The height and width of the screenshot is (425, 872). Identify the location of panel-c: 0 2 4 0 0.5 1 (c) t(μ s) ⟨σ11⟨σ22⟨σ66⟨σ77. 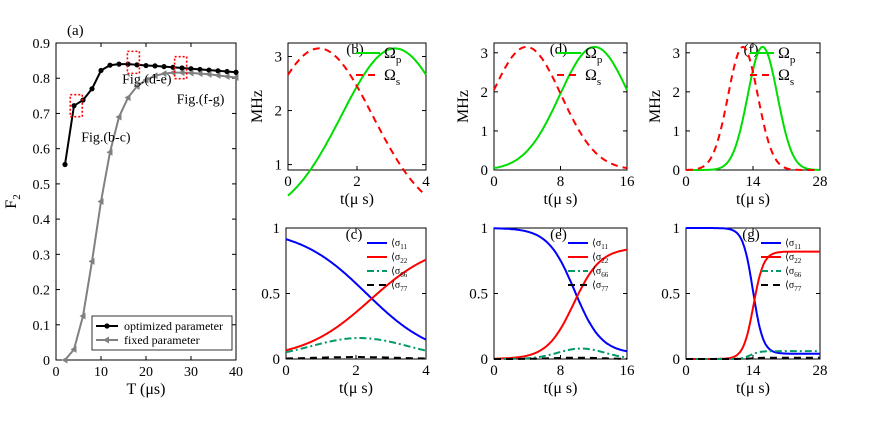
(345, 309).